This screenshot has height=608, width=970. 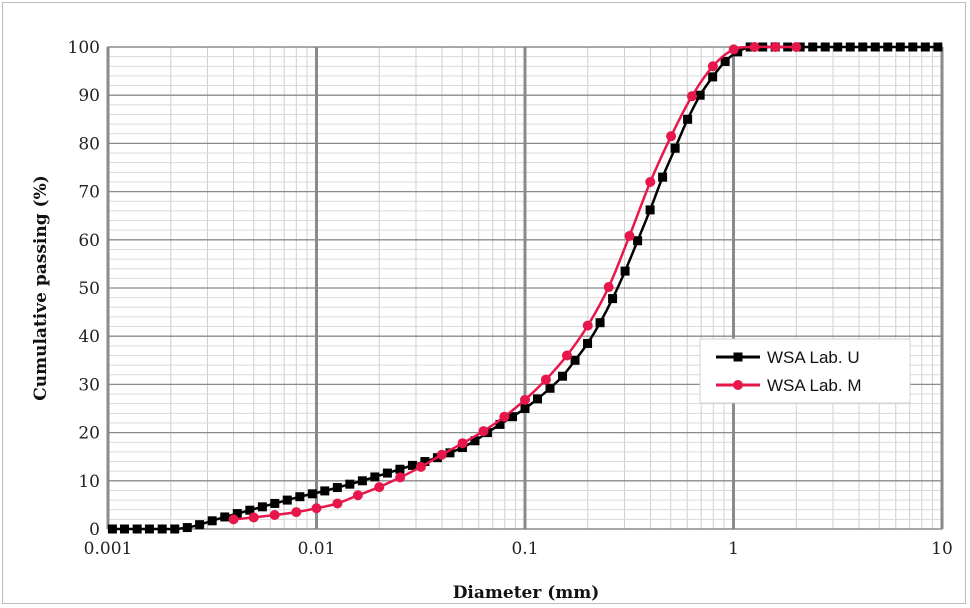 I want to click on x-tick-label: 1, so click(x=733, y=549).